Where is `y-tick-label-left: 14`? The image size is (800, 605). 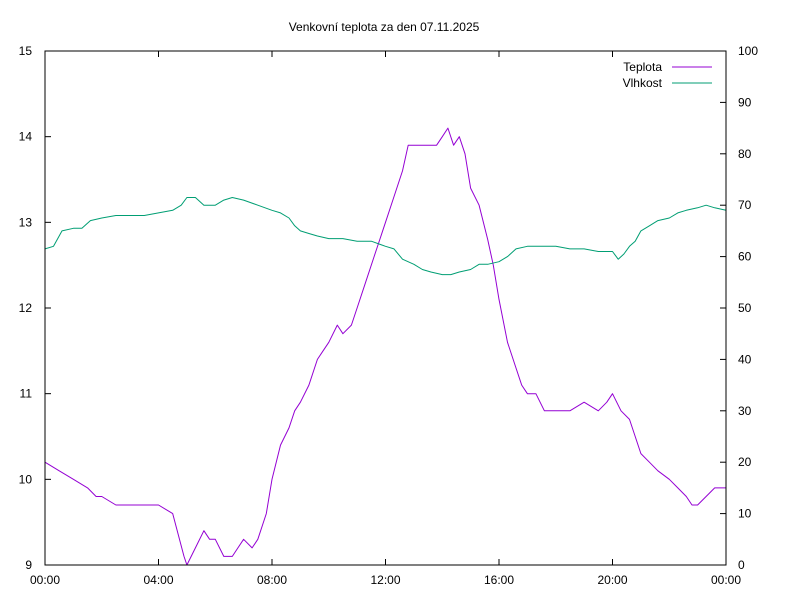 y-tick-label-left: 14 is located at coordinates (26, 137).